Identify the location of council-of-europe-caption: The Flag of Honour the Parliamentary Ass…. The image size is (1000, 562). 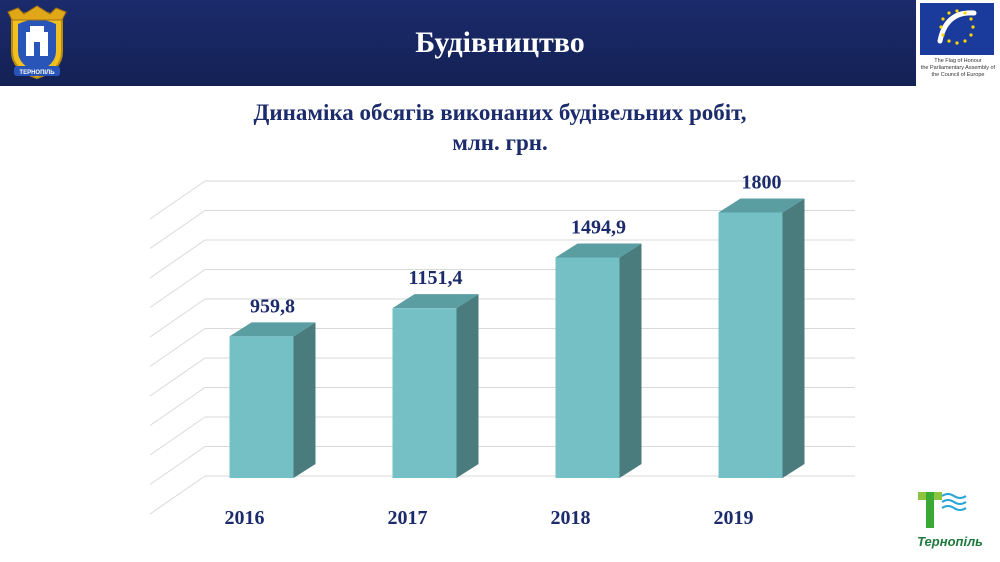
(958, 68).